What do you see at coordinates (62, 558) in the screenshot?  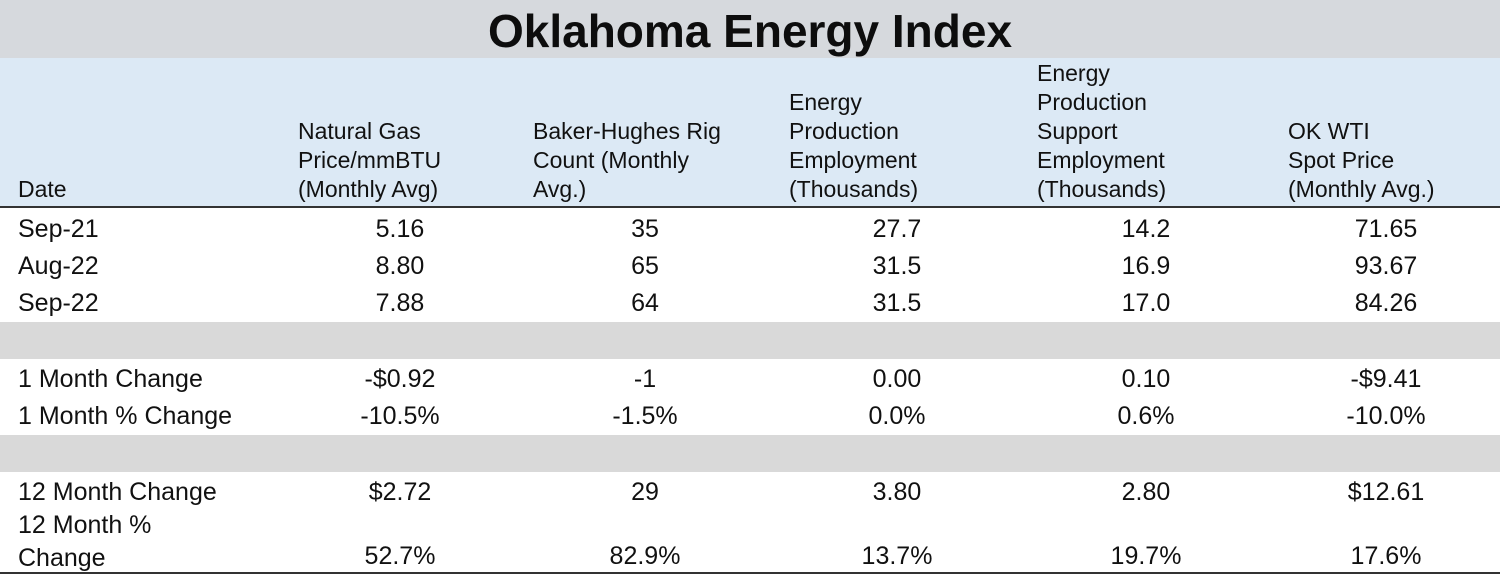 I see `row-label-line: Change` at bounding box center [62, 558].